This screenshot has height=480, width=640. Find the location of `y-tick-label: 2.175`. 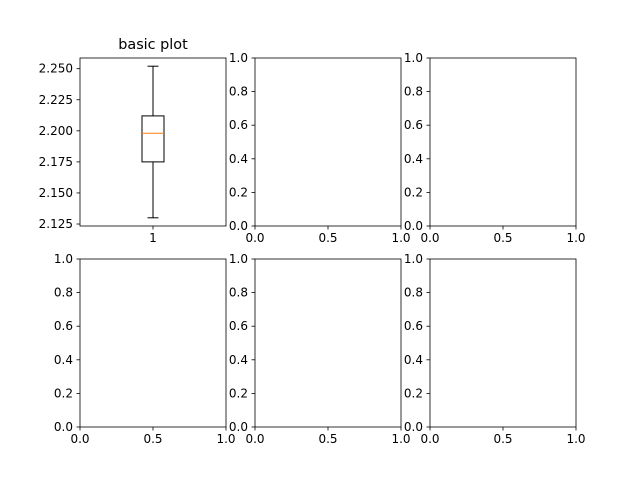

y-tick-label: 2.175 is located at coordinates (56, 162).